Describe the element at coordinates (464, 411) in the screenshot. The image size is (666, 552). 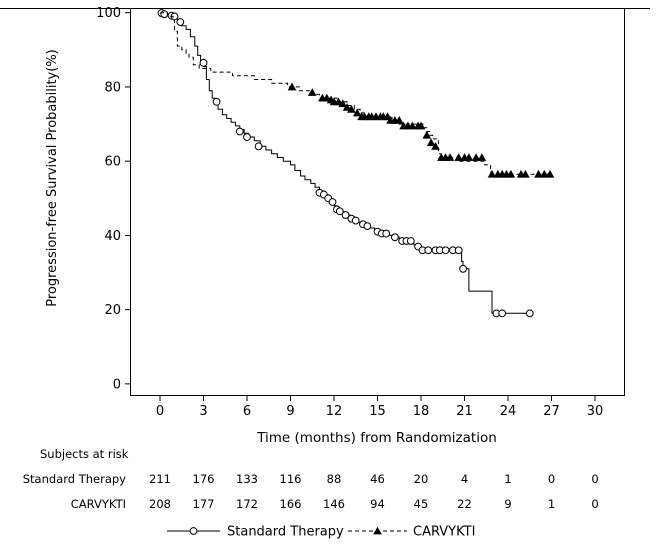
I see `x-tick-label: 21` at that location.